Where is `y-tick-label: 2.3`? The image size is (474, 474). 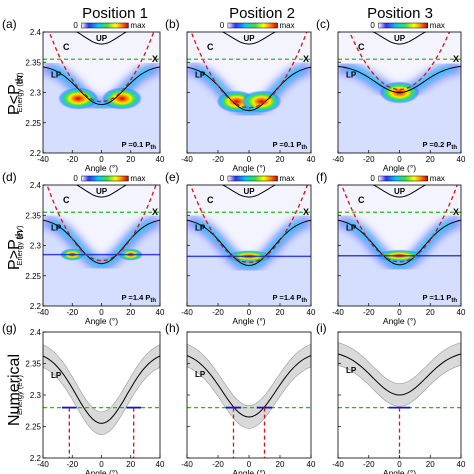
y-tick-label: 2.3 is located at coordinates (36, 395).